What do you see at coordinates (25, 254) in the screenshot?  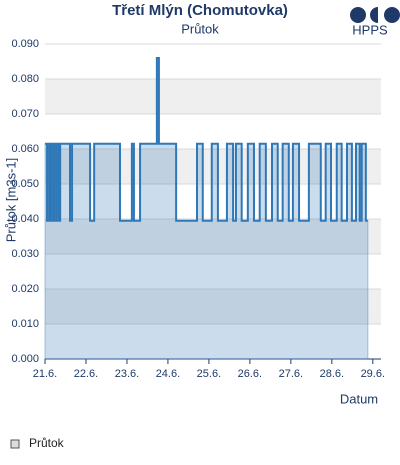 I see `y-tick-label: 0.030` at bounding box center [25, 254].